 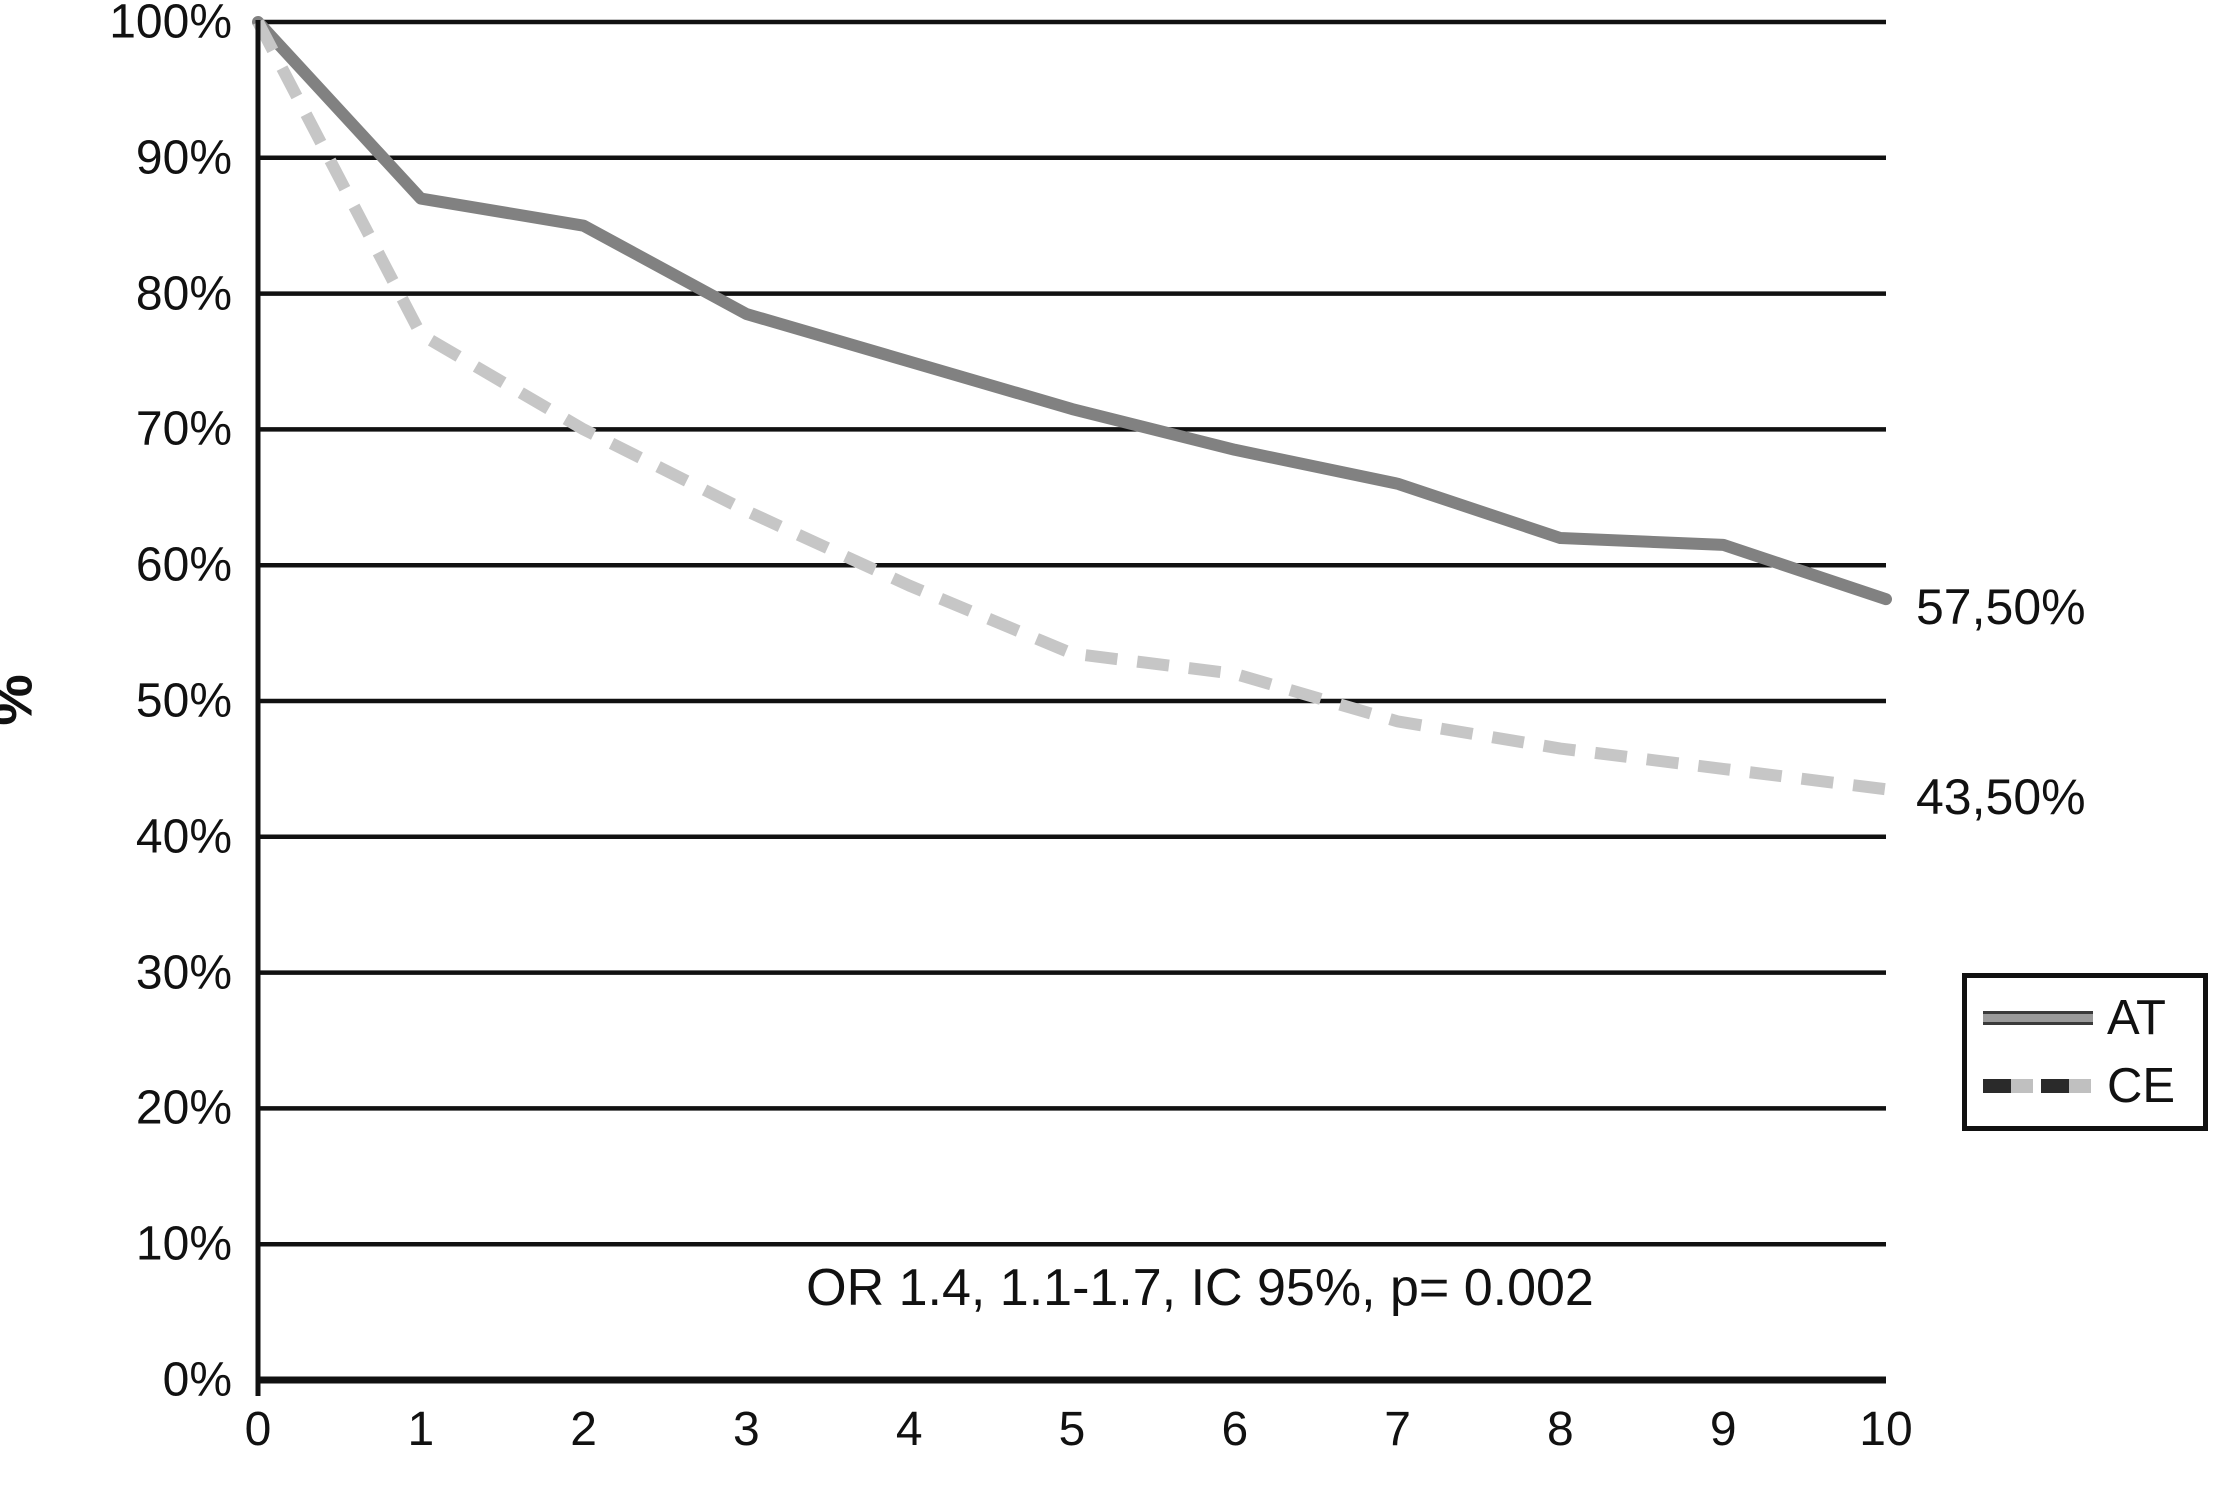 What do you see at coordinates (1200, 1288) in the screenshot?
I see `annotation-text: OR 1.4, 1.1-1.7, IC 95%, p= 0.002` at bounding box center [1200, 1288].